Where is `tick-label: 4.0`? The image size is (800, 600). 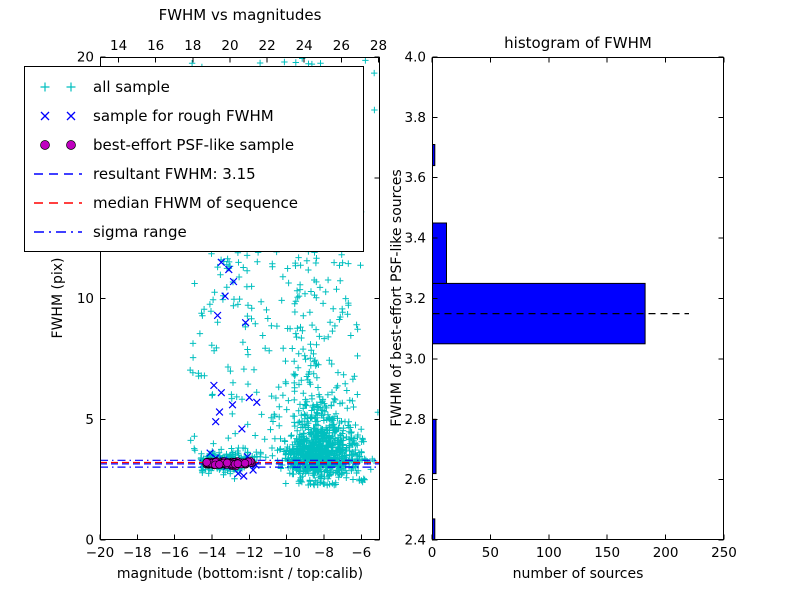
tick-label: 4.0 is located at coordinates (415, 58).